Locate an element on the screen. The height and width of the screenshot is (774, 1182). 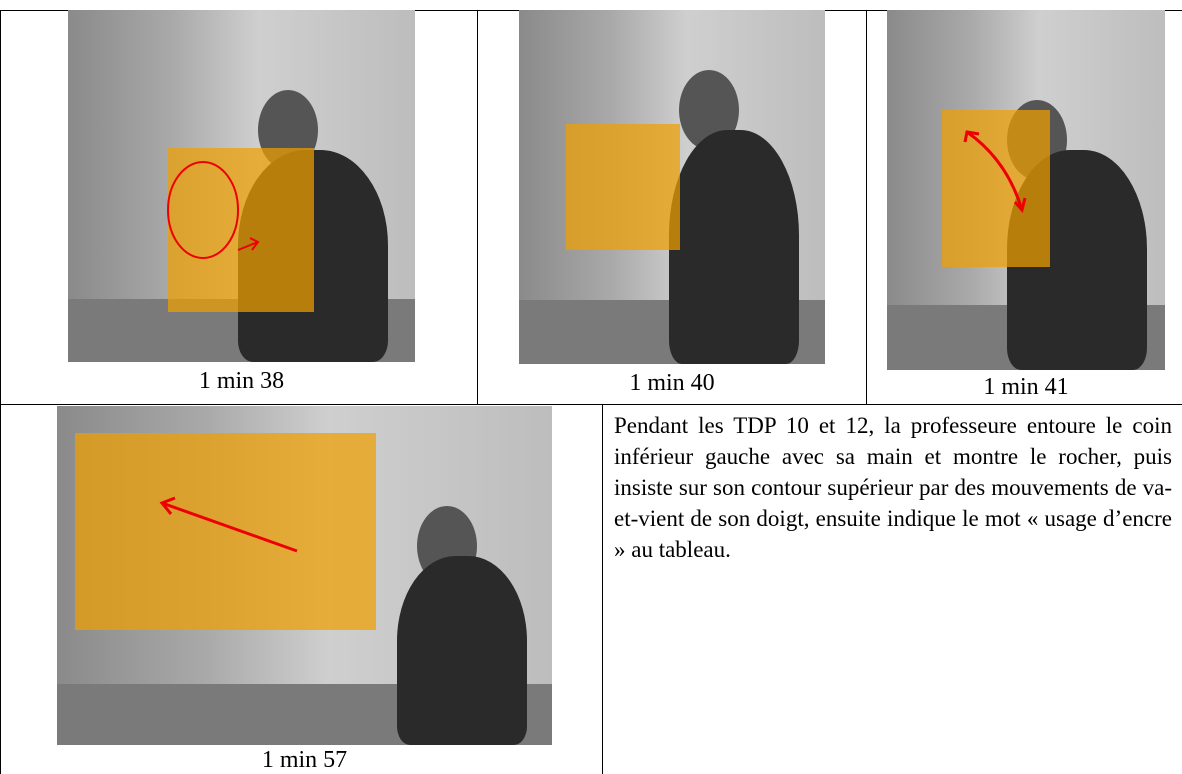
caption: 1 min 38 is located at coordinates (241, 381).